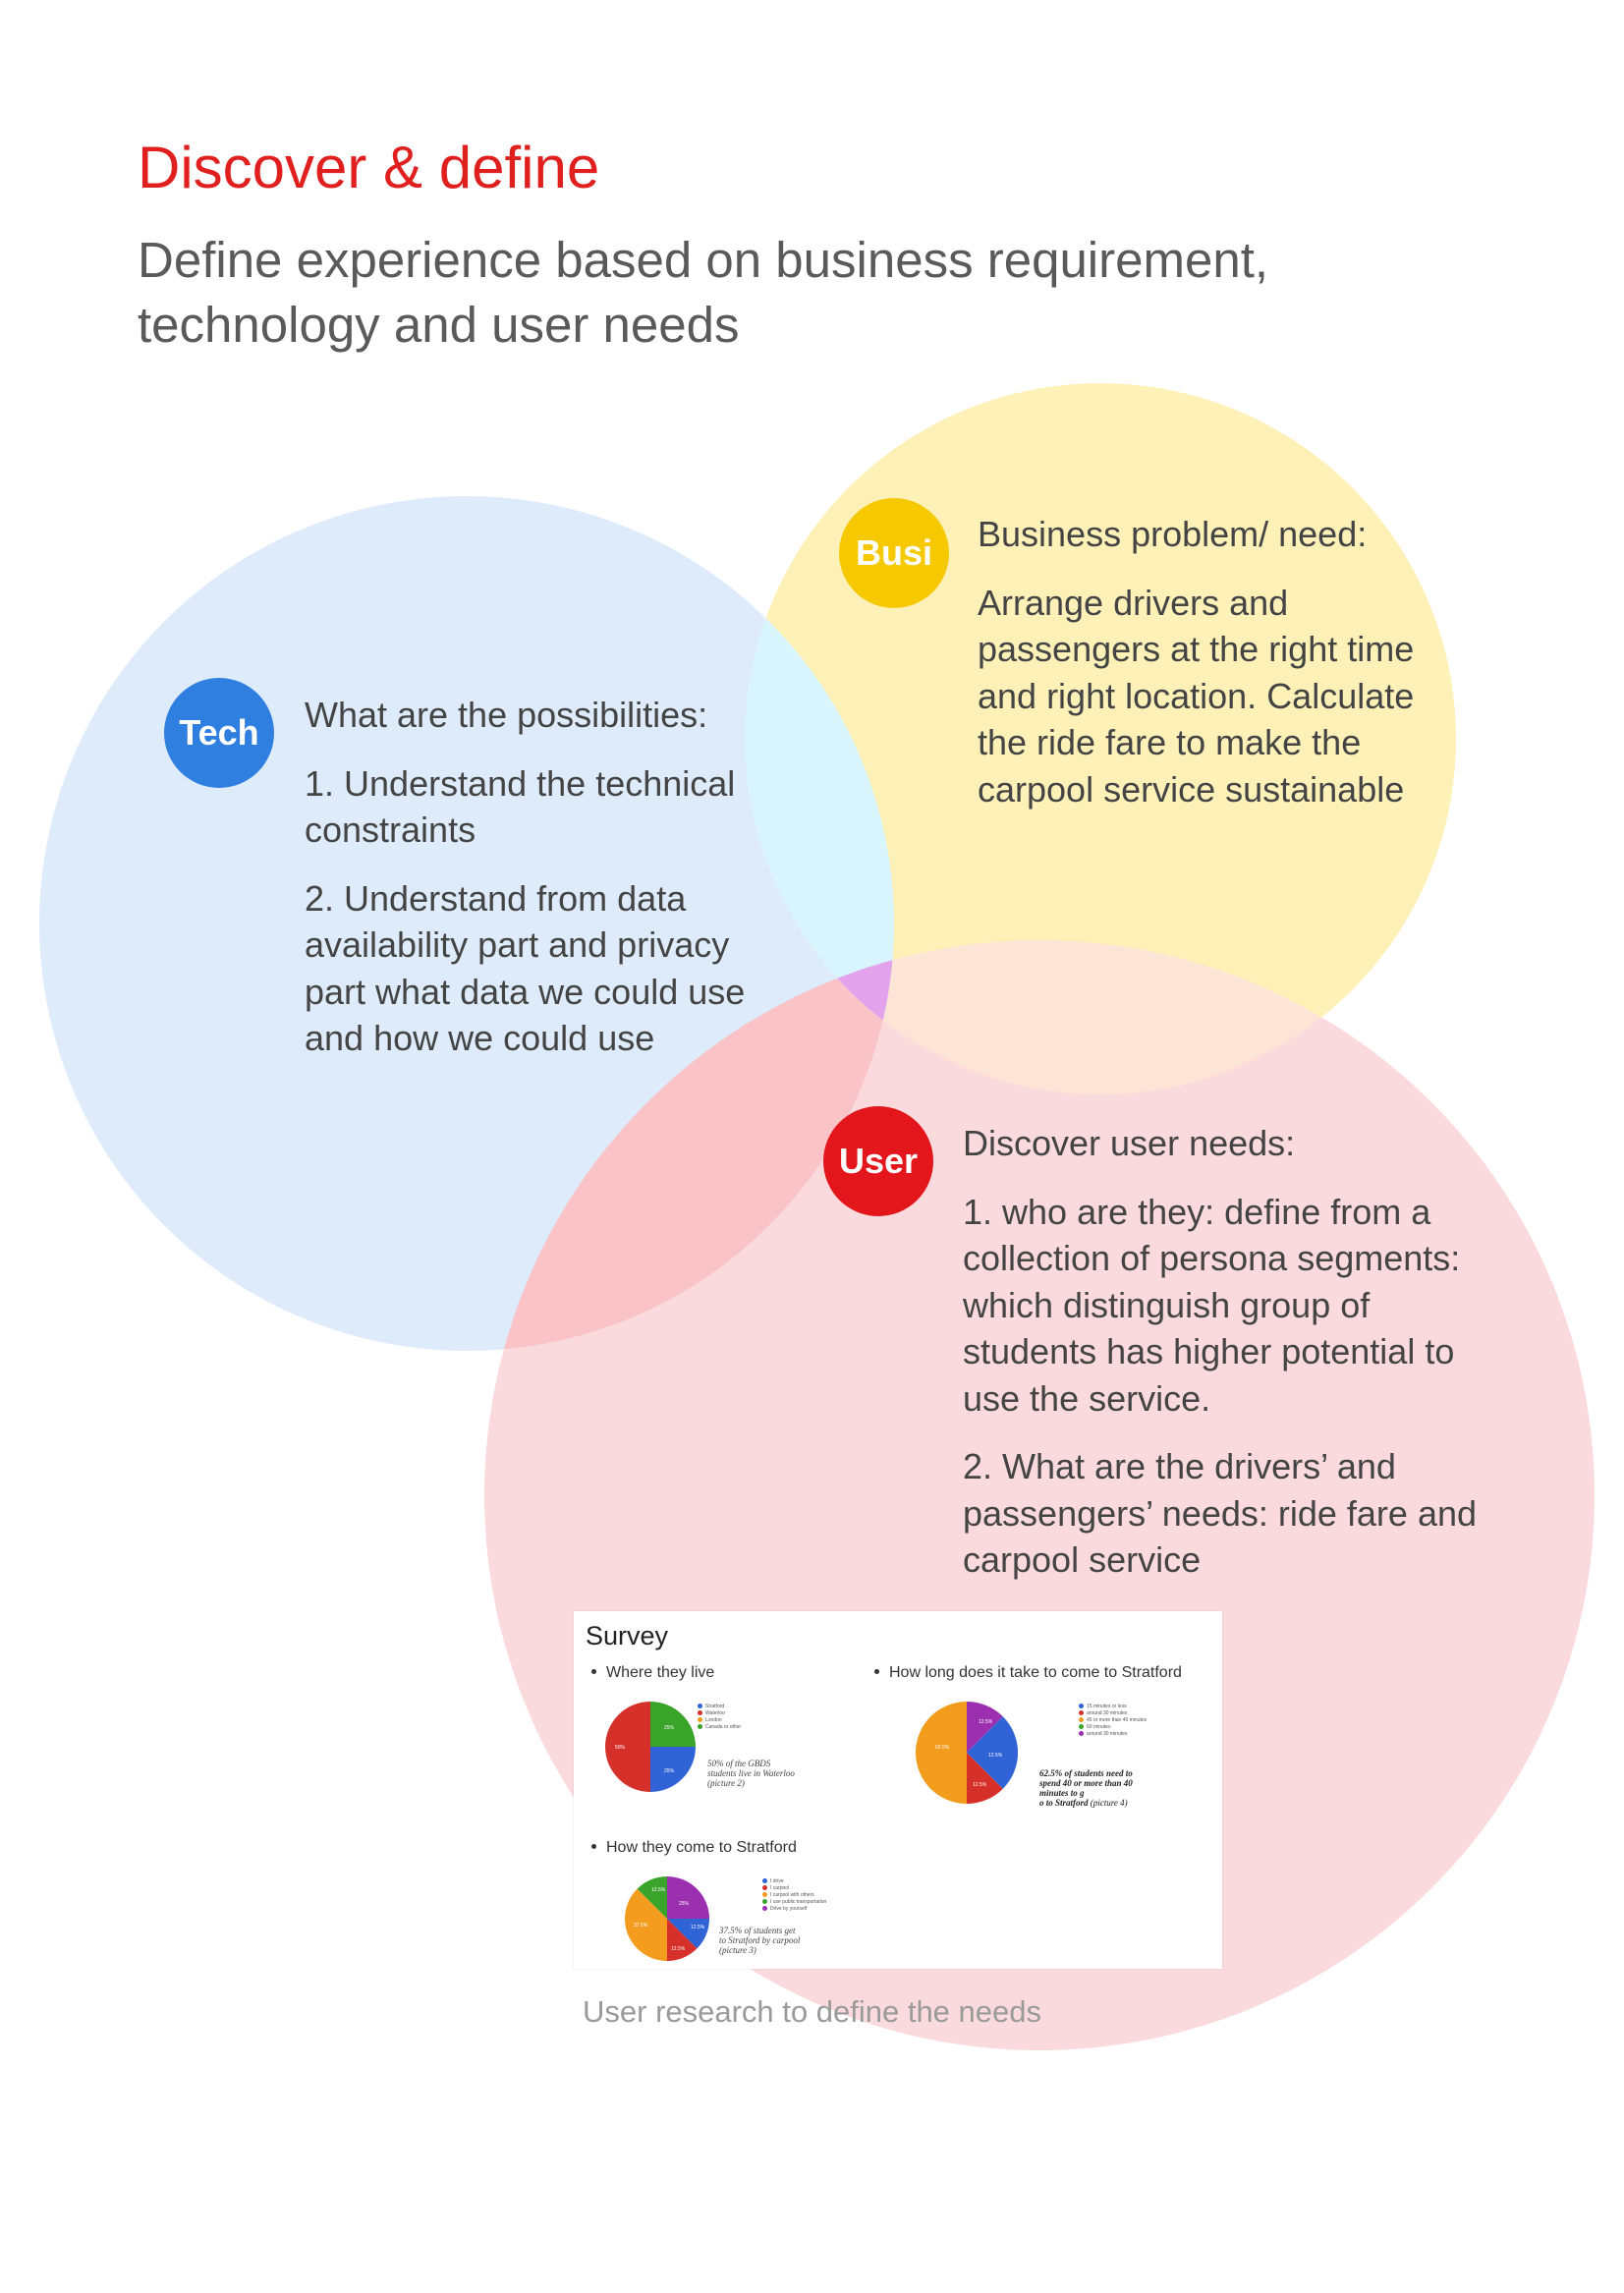  I want to click on legend-item: I carpool with others, so click(794, 1895).